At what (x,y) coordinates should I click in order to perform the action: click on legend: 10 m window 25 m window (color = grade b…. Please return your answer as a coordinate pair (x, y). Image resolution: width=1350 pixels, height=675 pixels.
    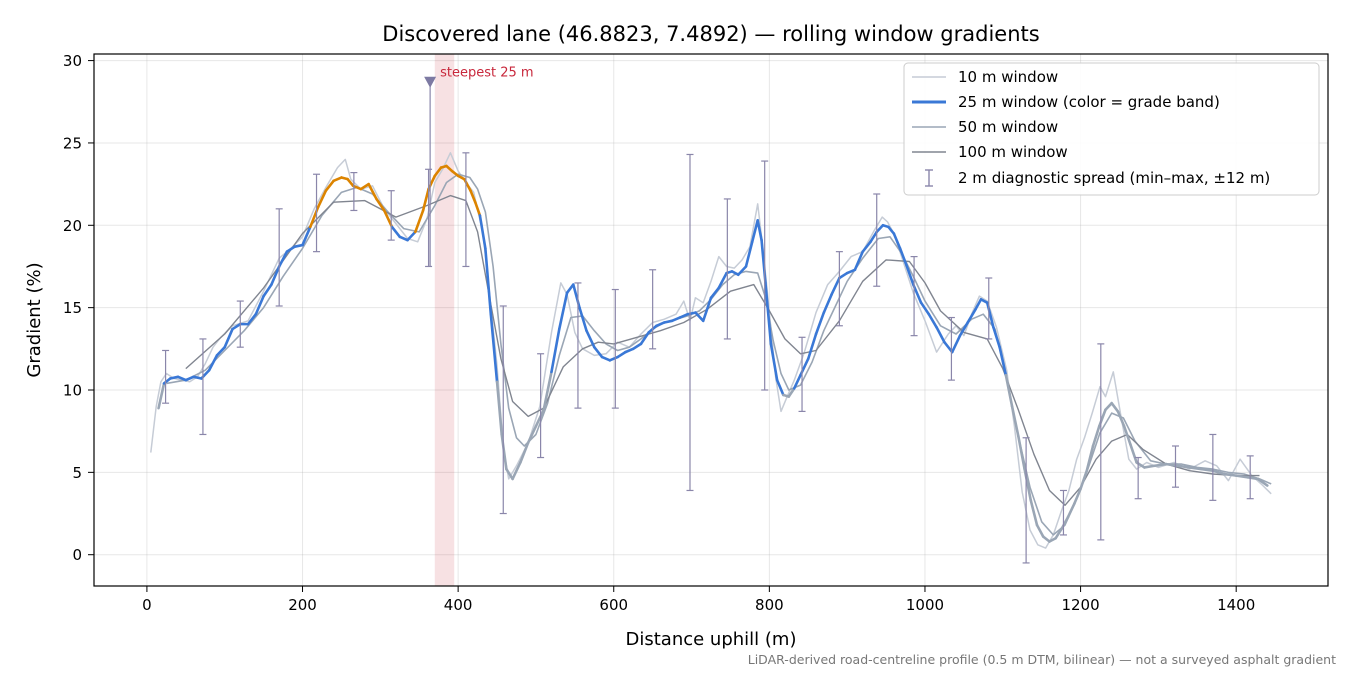
    Looking at the image, I should click on (1111, 129).